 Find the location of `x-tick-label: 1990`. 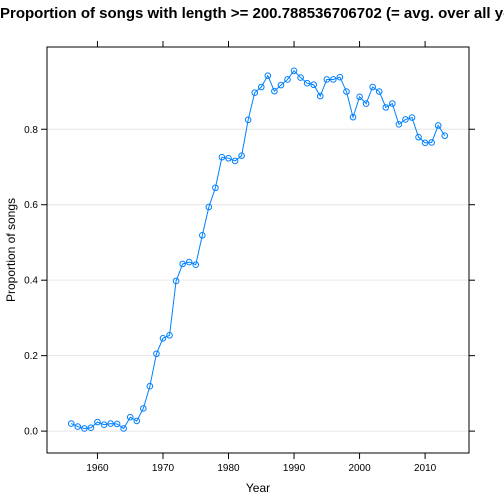

x-tick-label: 1990 is located at coordinates (294, 468).